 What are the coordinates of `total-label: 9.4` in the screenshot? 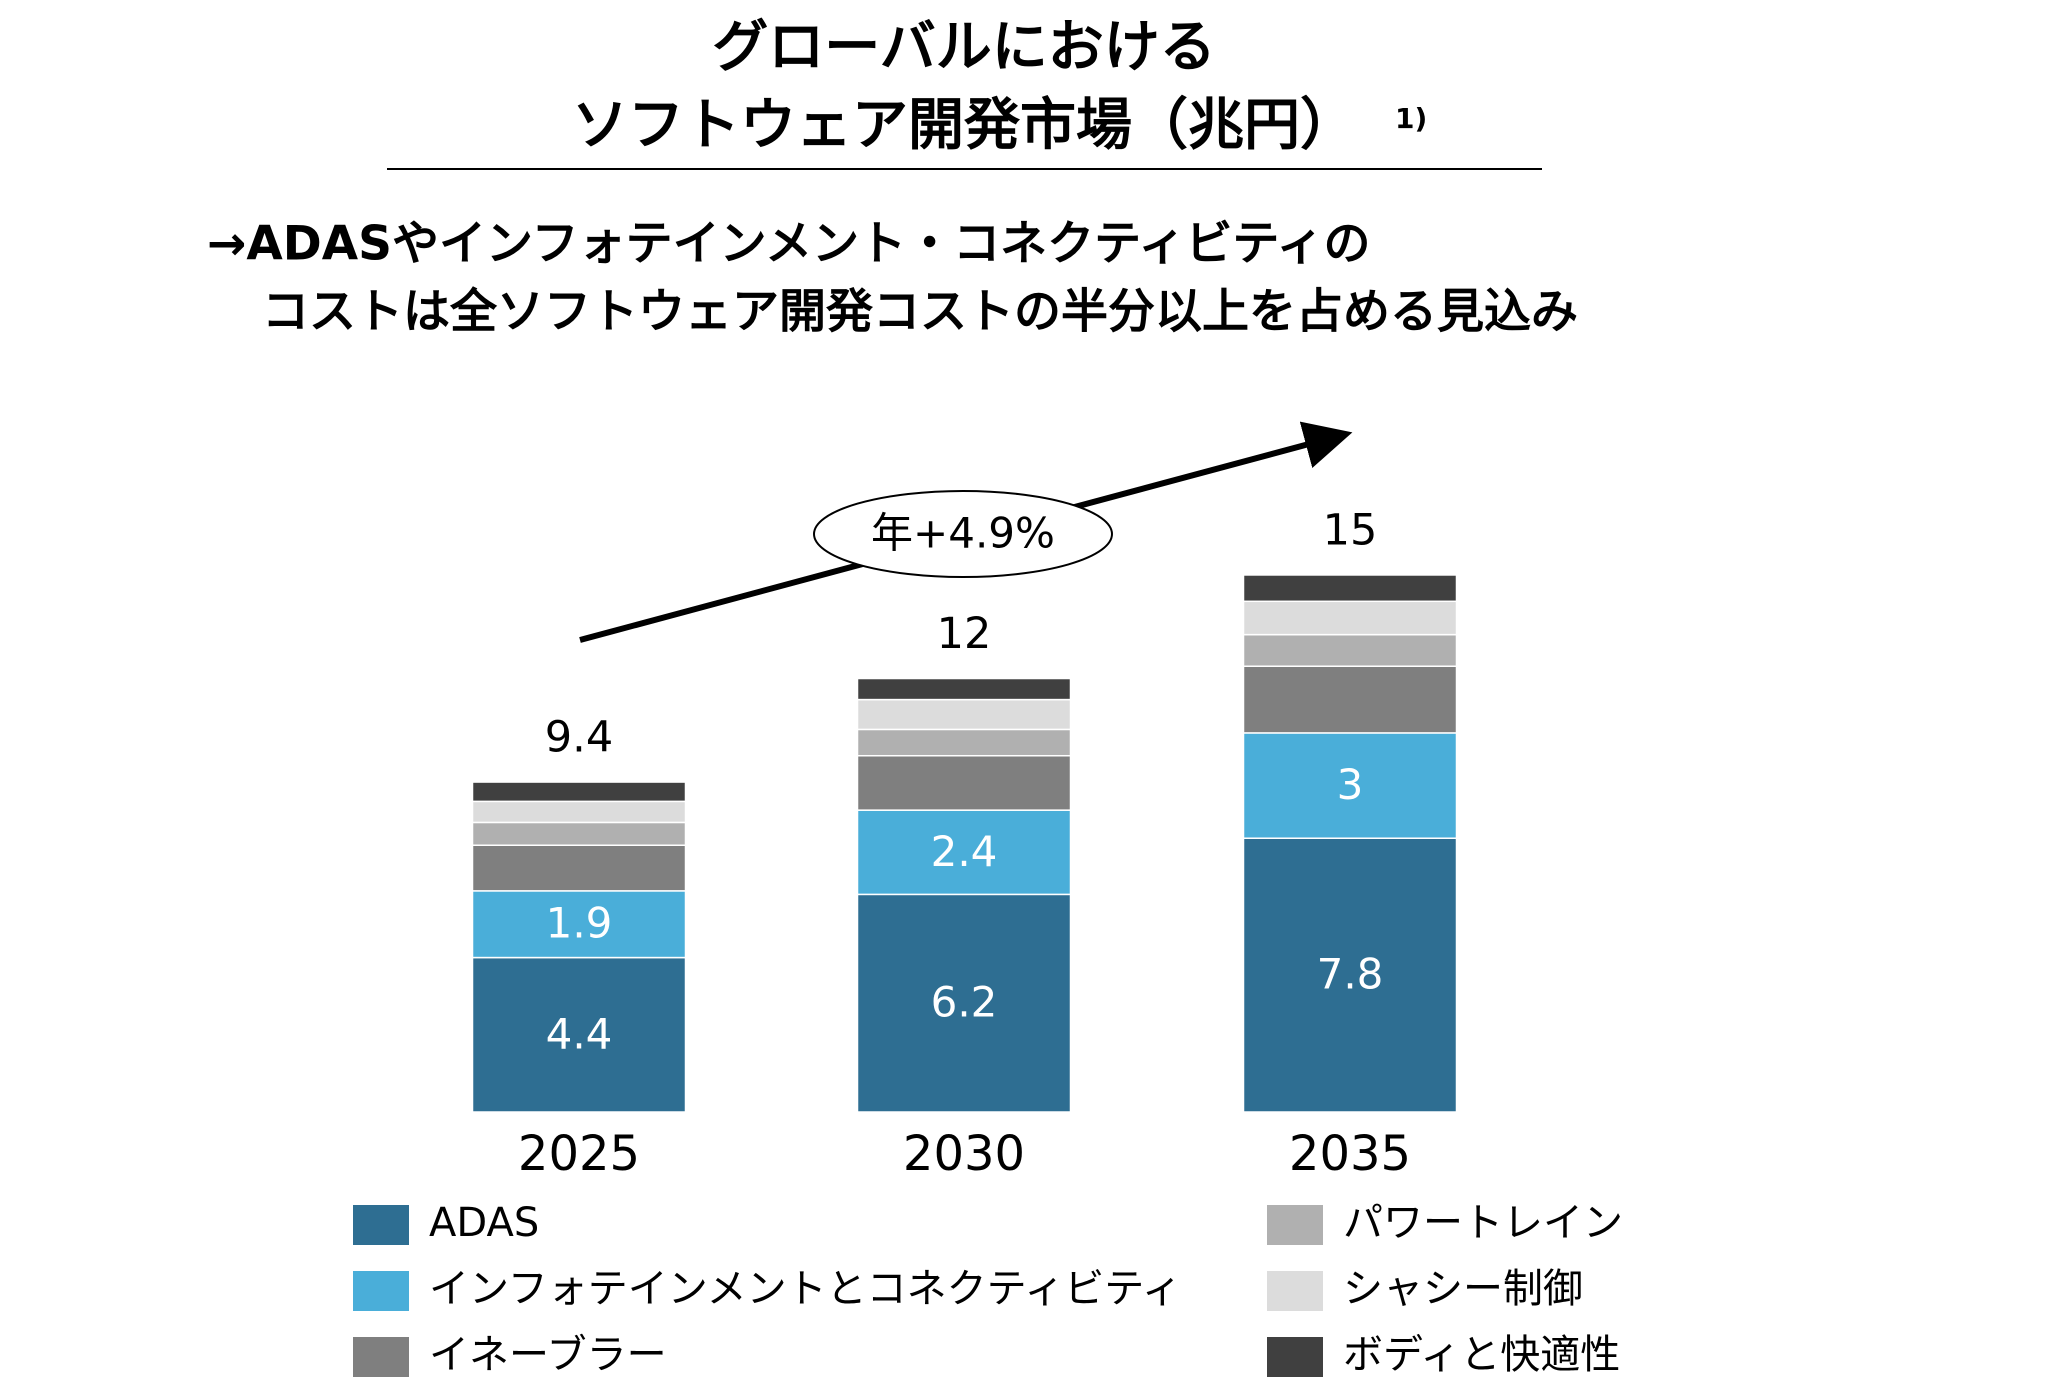 It's located at (579, 738).